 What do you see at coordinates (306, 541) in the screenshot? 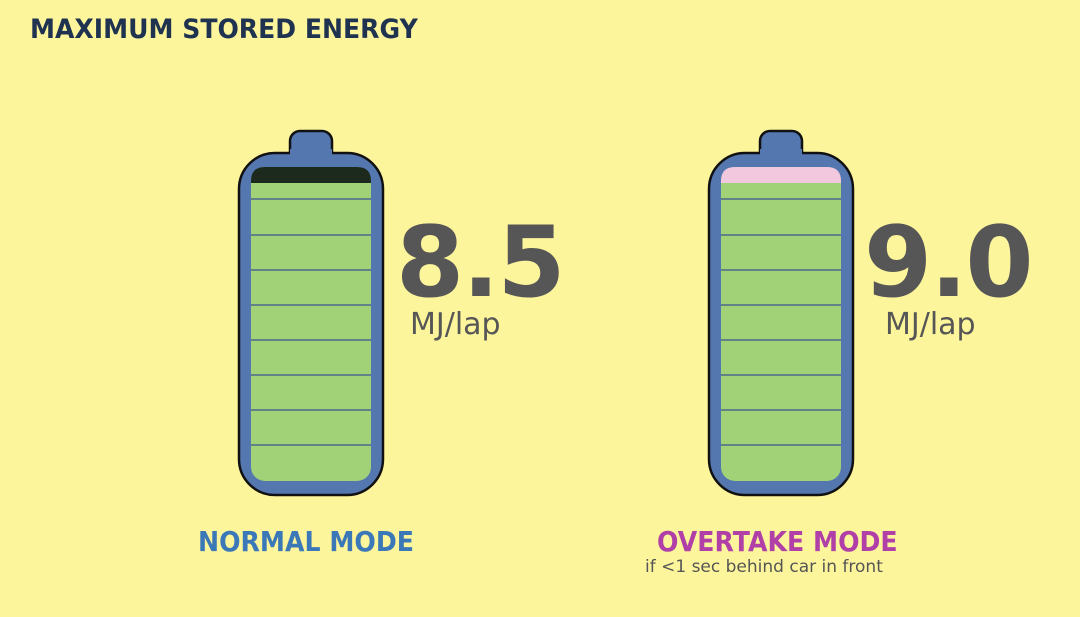
I see `normal-mode-label: NORMAL MODE` at bounding box center [306, 541].